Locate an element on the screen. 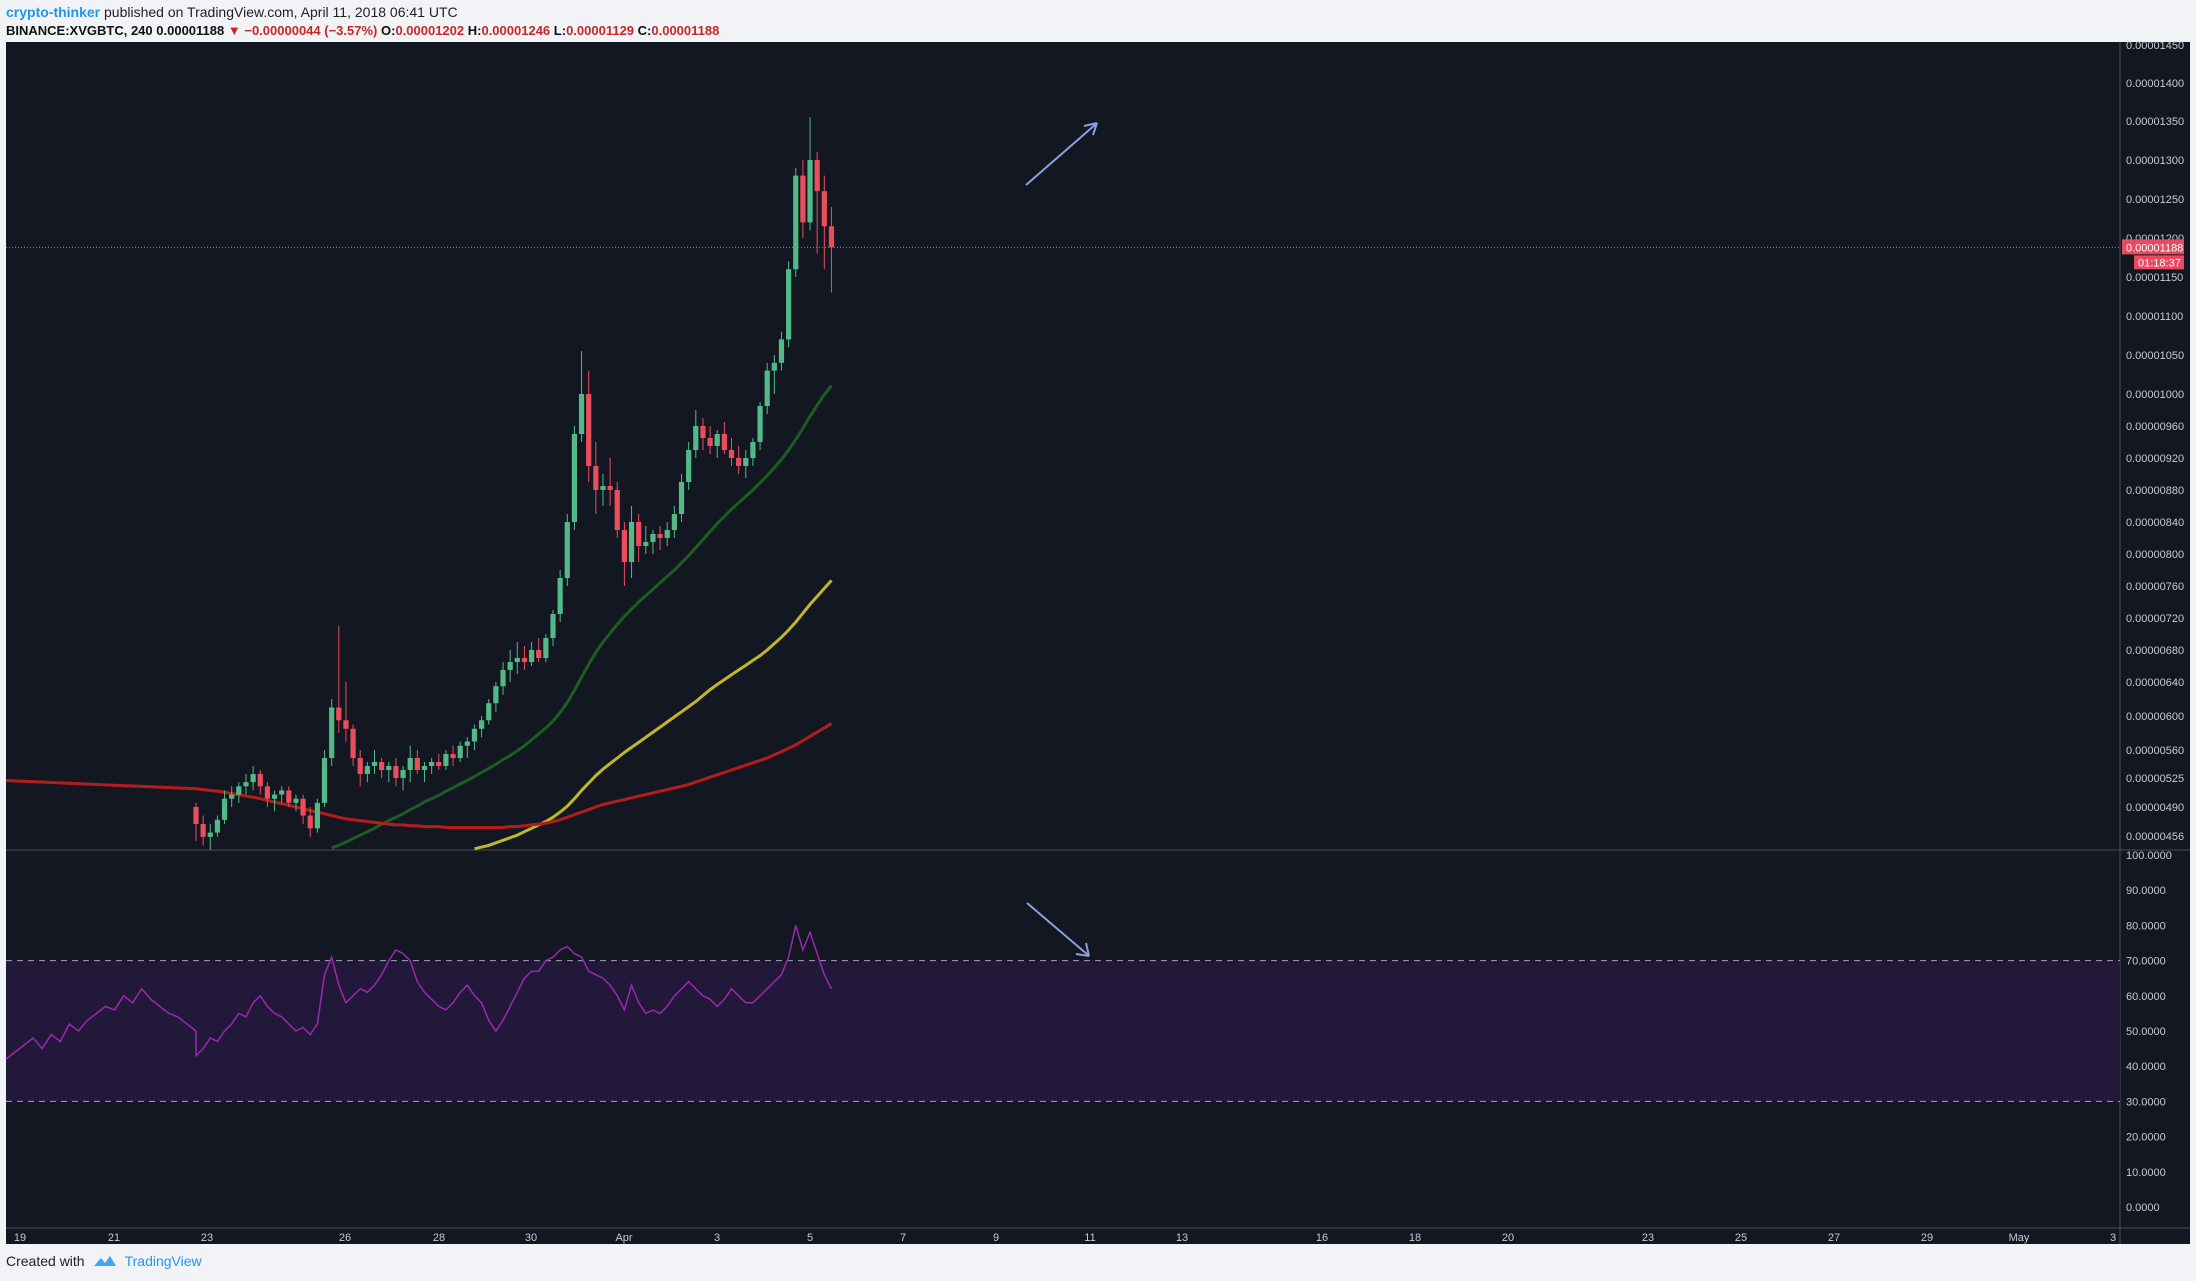  created-with-text: Created with is located at coordinates (45, 1261).